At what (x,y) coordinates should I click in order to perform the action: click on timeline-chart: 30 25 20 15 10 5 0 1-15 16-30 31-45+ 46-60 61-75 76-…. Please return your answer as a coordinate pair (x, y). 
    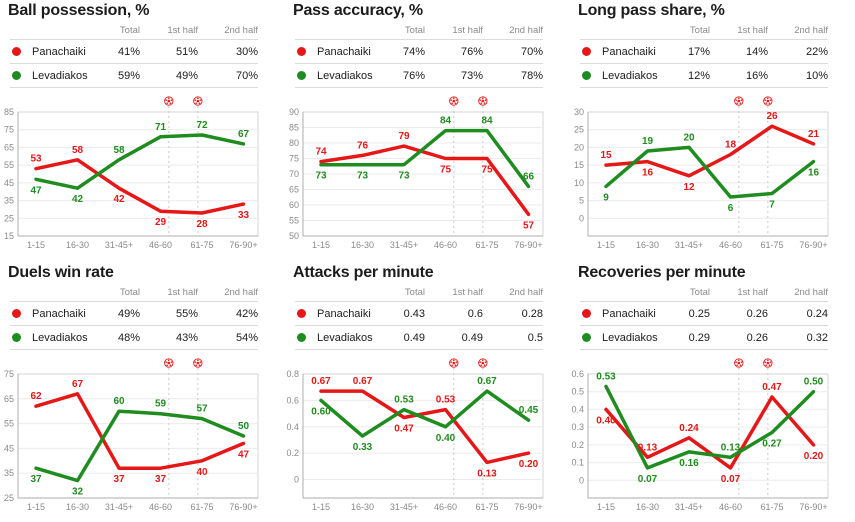
    Looking at the image, I should click on (701, 173).